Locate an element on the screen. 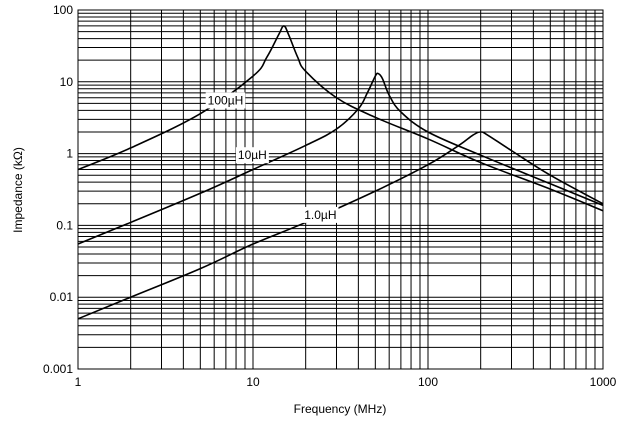 The height and width of the screenshot is (422, 632). y-tick-label: 1 is located at coordinates (69, 154).